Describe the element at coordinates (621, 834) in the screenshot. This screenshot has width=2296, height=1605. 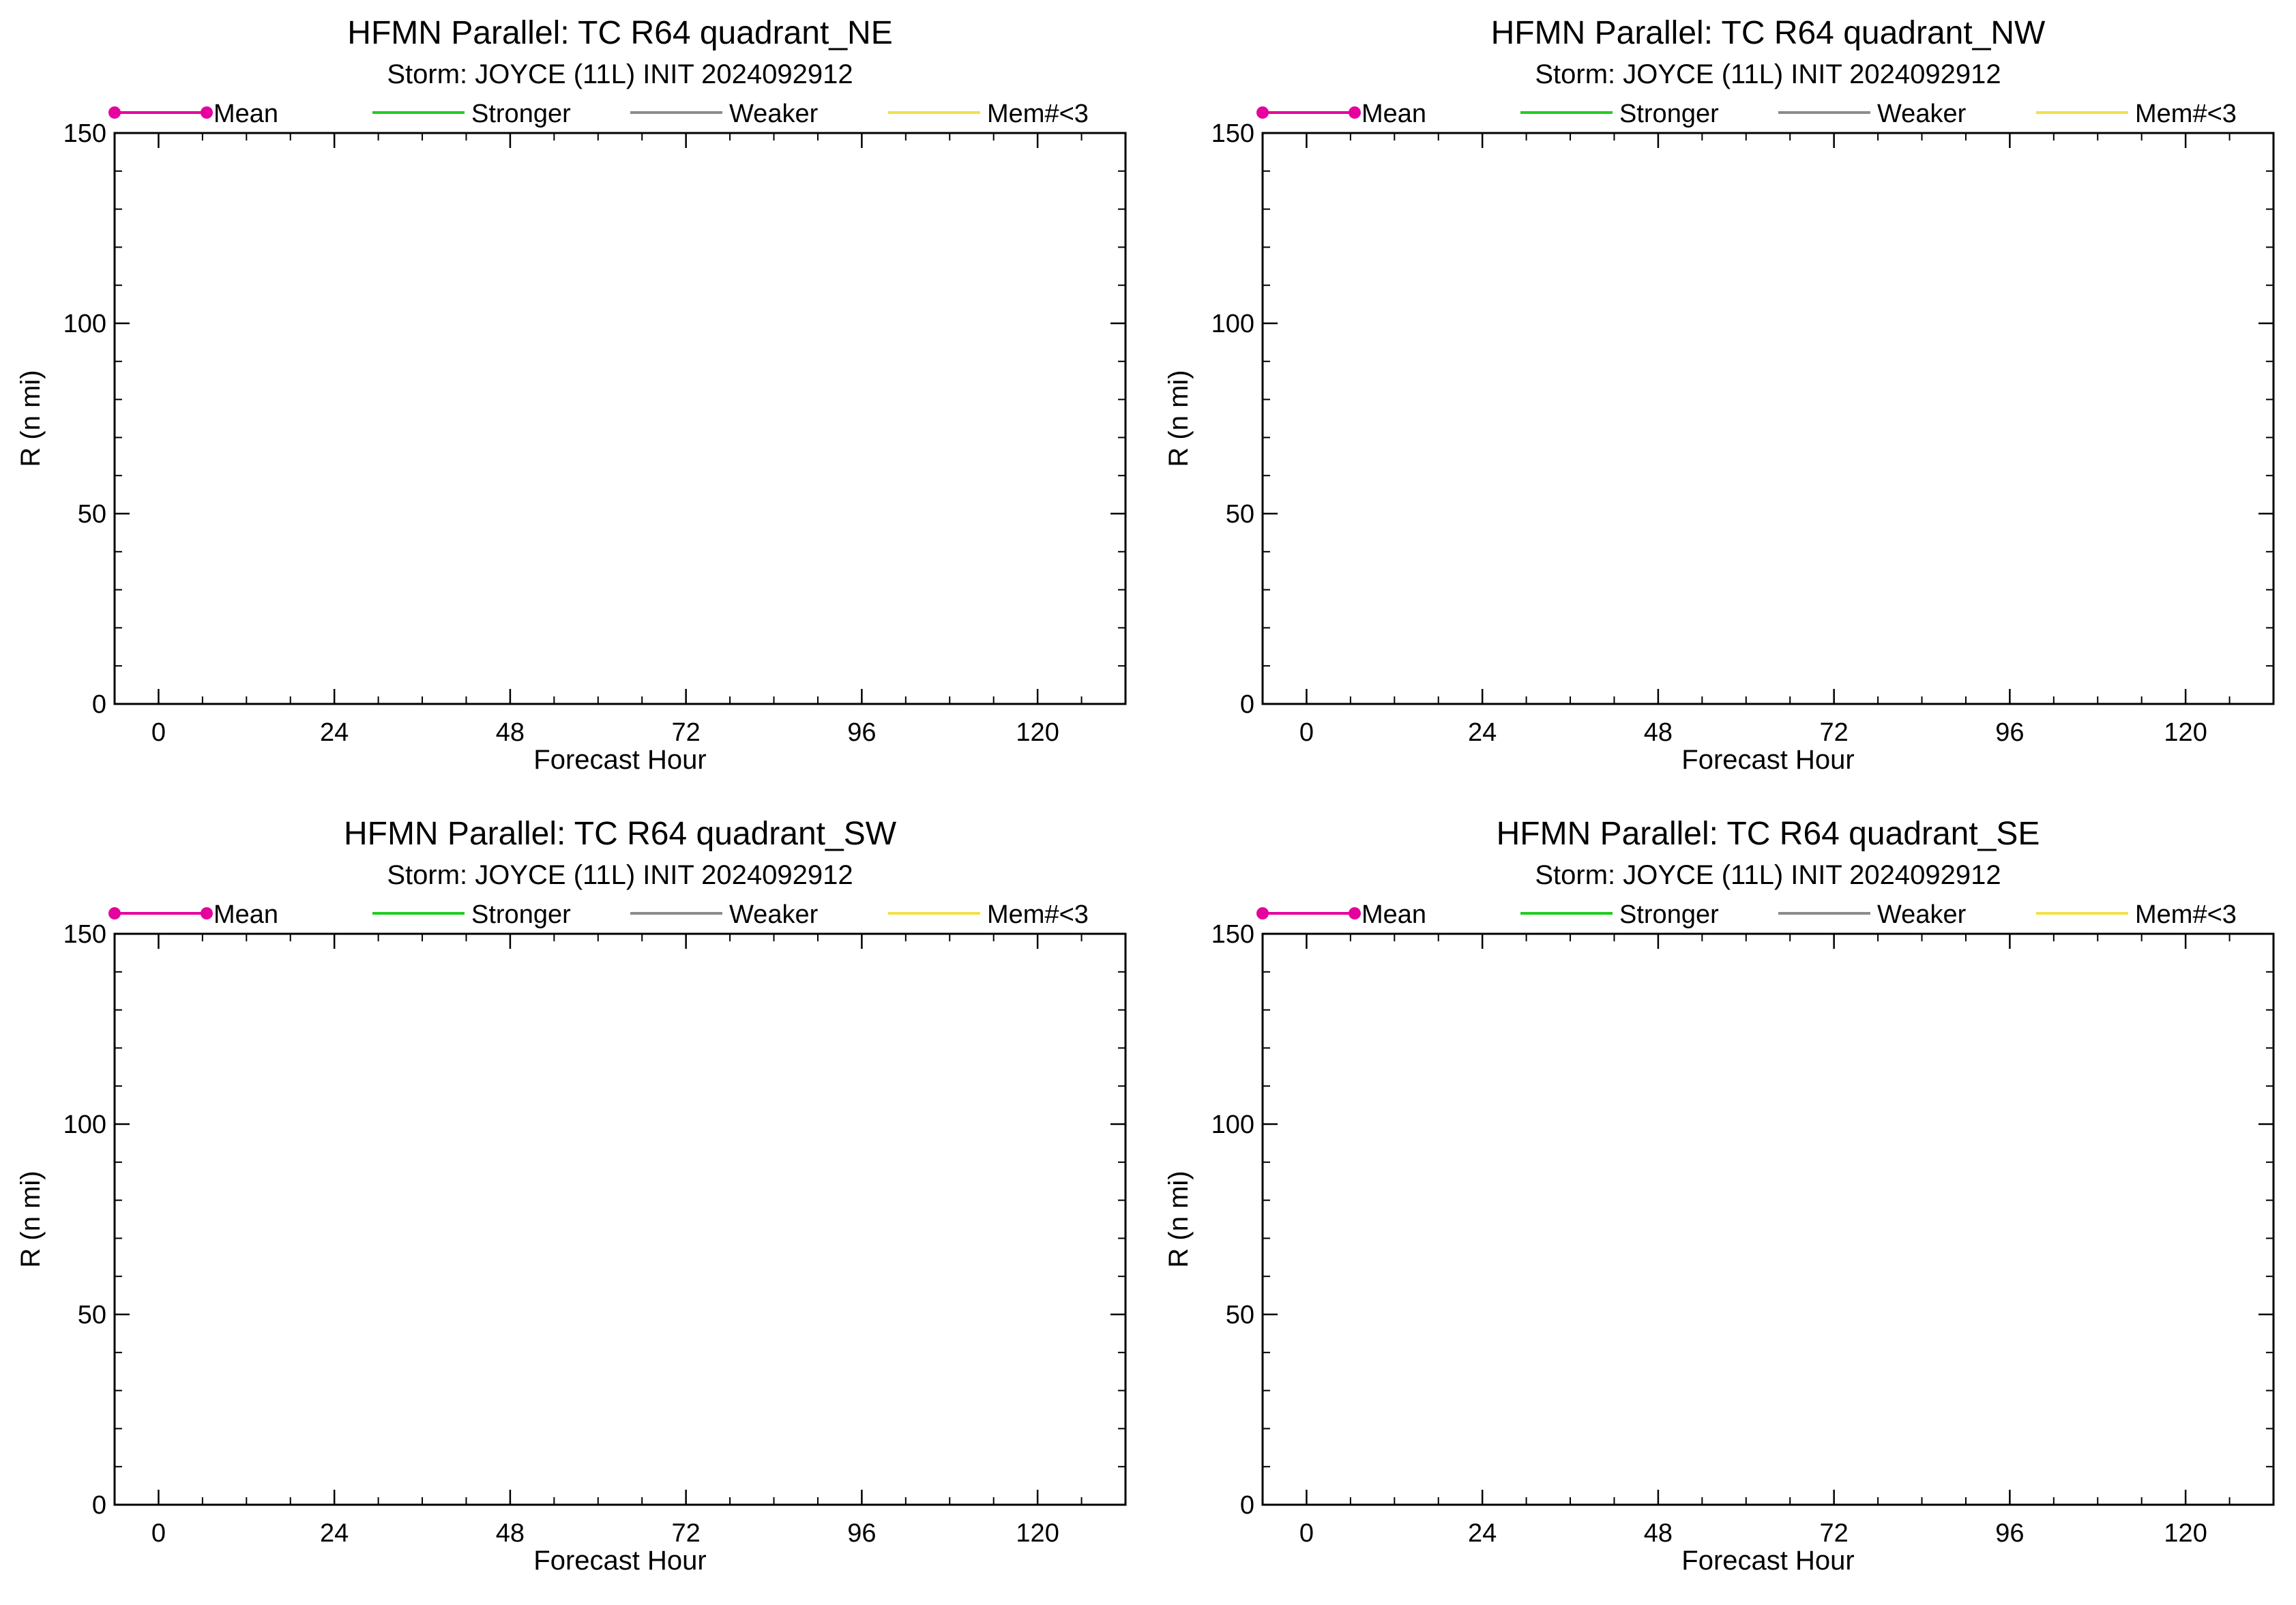
I see `chart-title: HFMN Parallel: TC R64 quadrant_SW` at that location.